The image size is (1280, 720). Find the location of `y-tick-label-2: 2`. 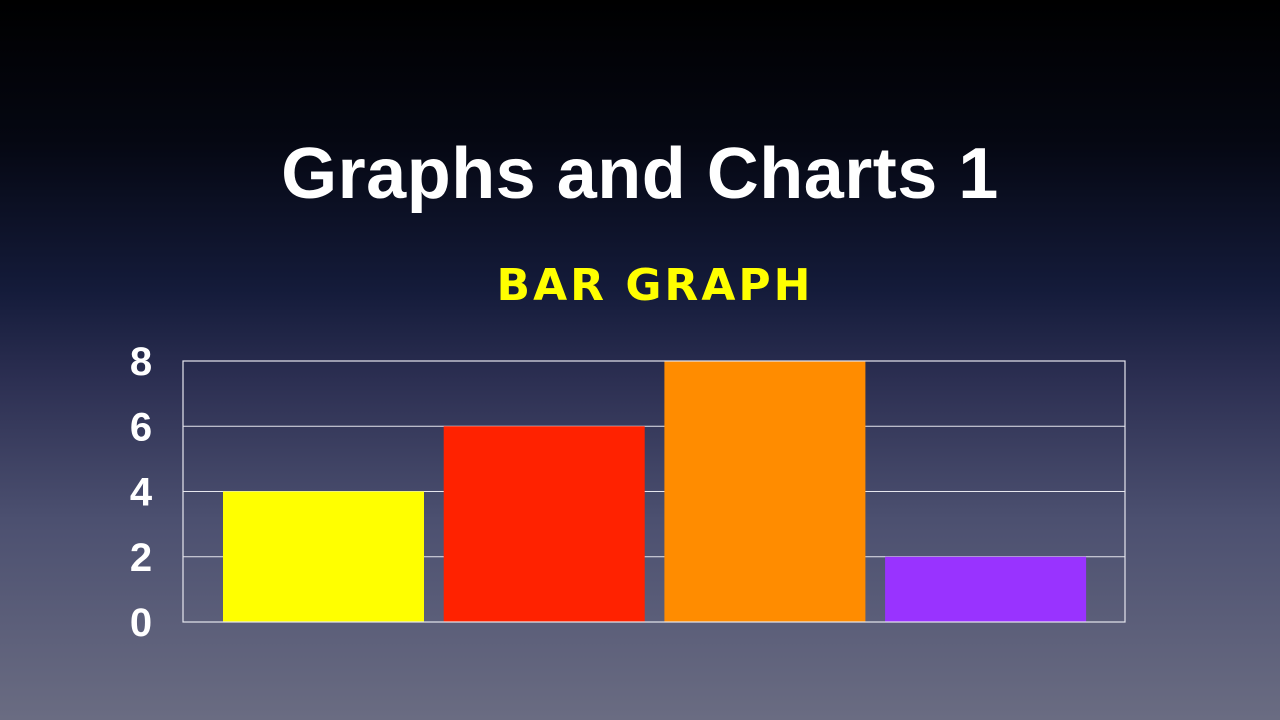

y-tick-label-2: 2 is located at coordinates (141, 558).